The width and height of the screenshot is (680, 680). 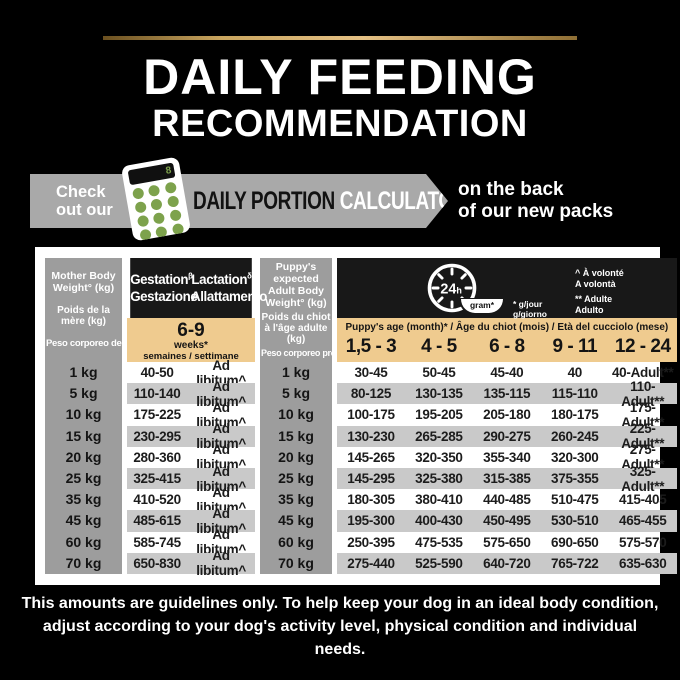 I want to click on unit-note-fr: * g/jour, so click(x=528, y=304).